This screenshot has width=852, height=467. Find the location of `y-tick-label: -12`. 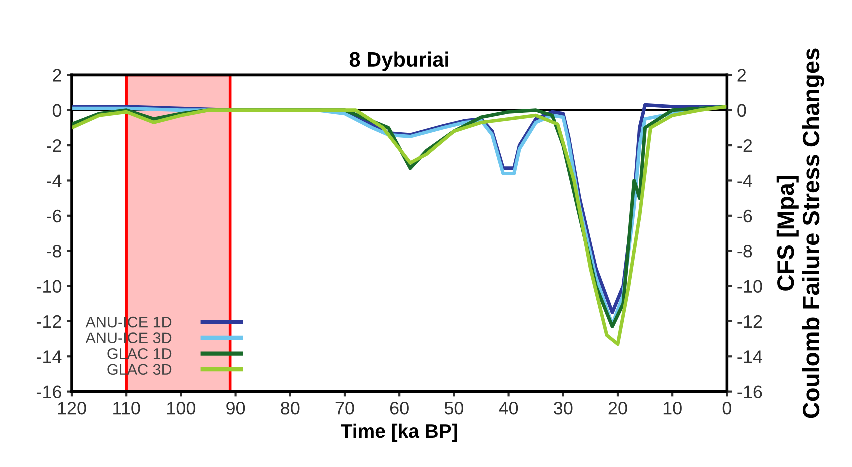

y-tick-label: -12 is located at coordinates (49, 321).